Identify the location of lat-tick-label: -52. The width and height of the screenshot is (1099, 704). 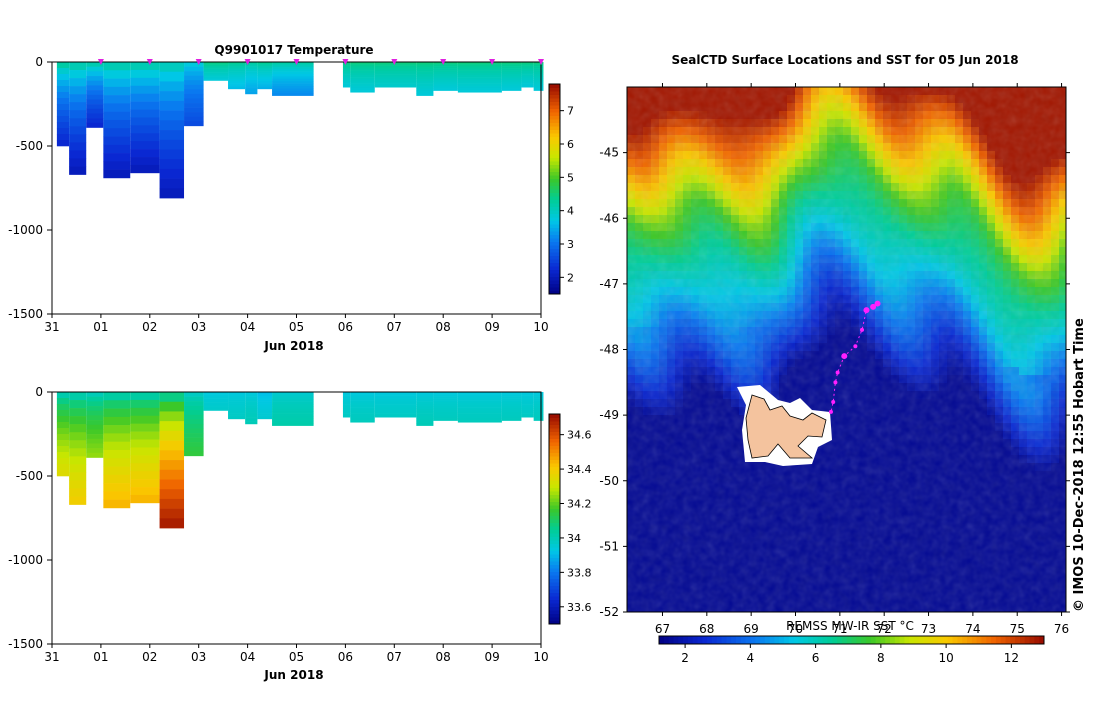
(609, 612).